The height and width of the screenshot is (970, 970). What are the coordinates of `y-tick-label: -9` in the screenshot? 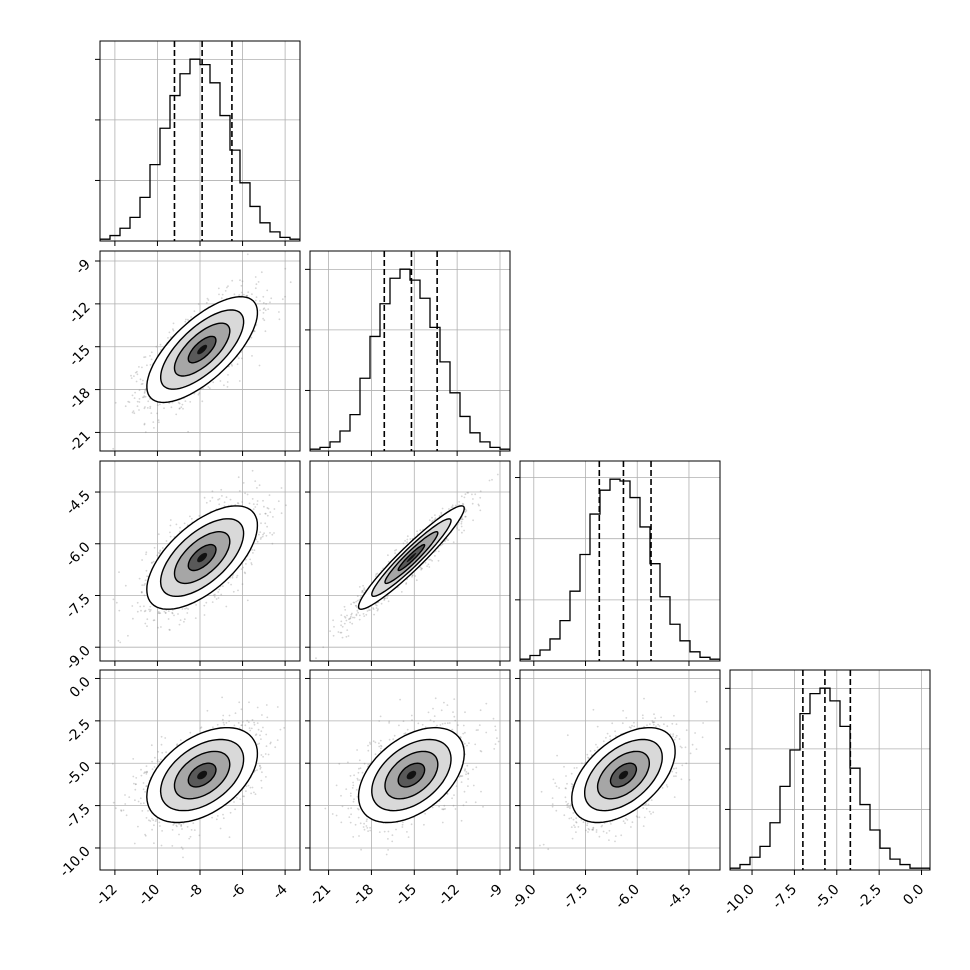 It's located at (83, 267).